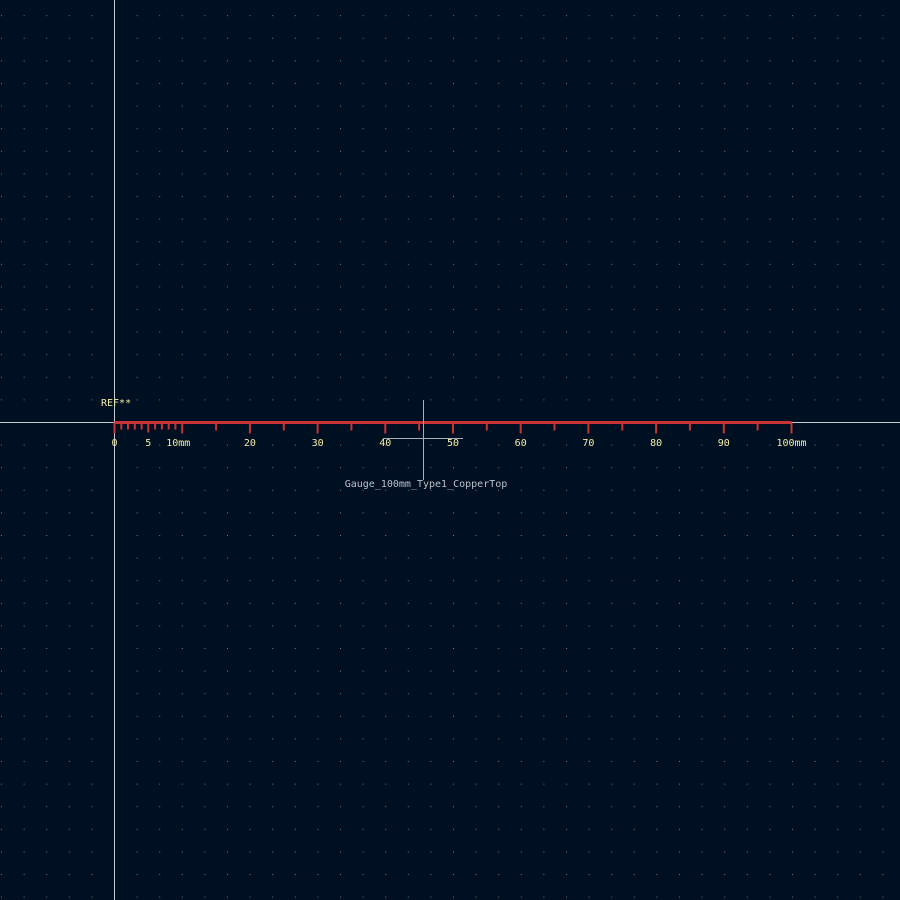 The width and height of the screenshot is (900, 900). What do you see at coordinates (423, 440) in the screenshot?
I see `footprint-anchor-crosshair` at bounding box center [423, 440].